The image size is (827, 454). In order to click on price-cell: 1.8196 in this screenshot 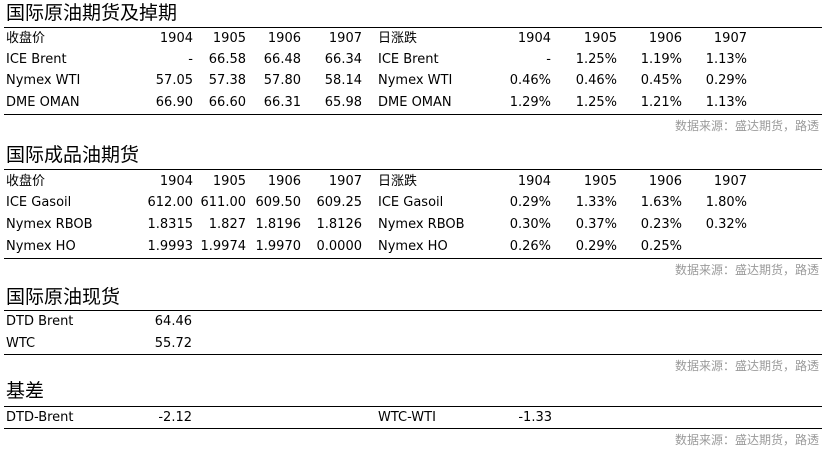, I will do `click(278, 224)`.